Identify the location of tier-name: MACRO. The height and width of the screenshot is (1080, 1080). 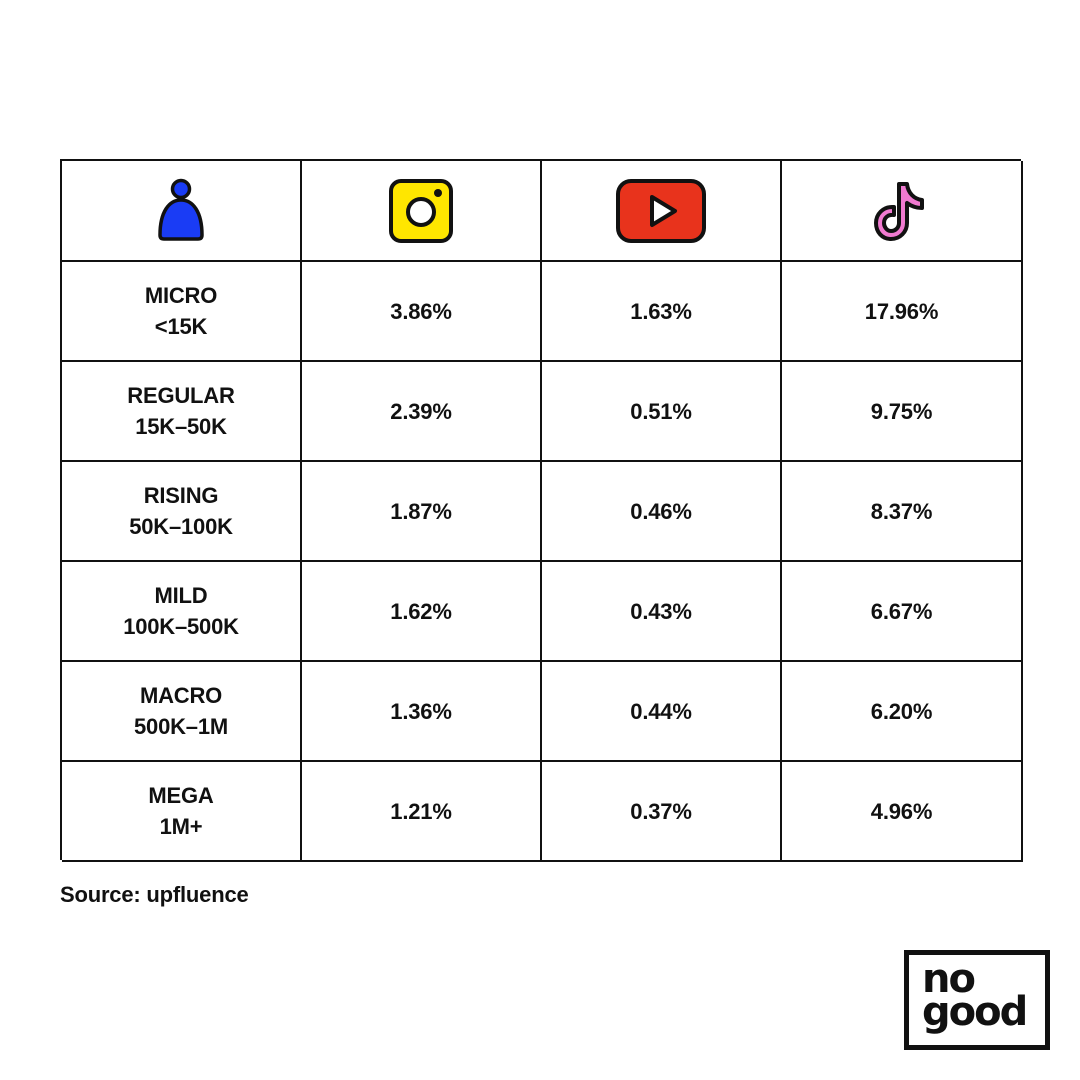
(181, 695).